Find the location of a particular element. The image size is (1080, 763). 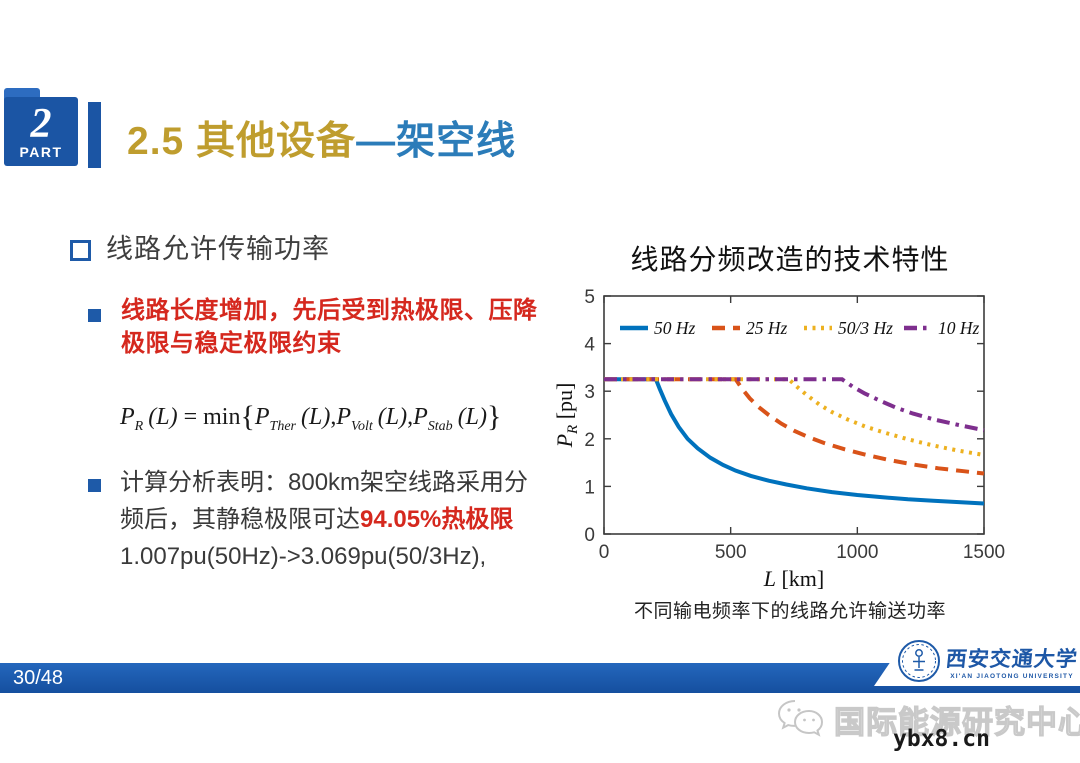

x-tick-label: 1500 is located at coordinates (984, 552).